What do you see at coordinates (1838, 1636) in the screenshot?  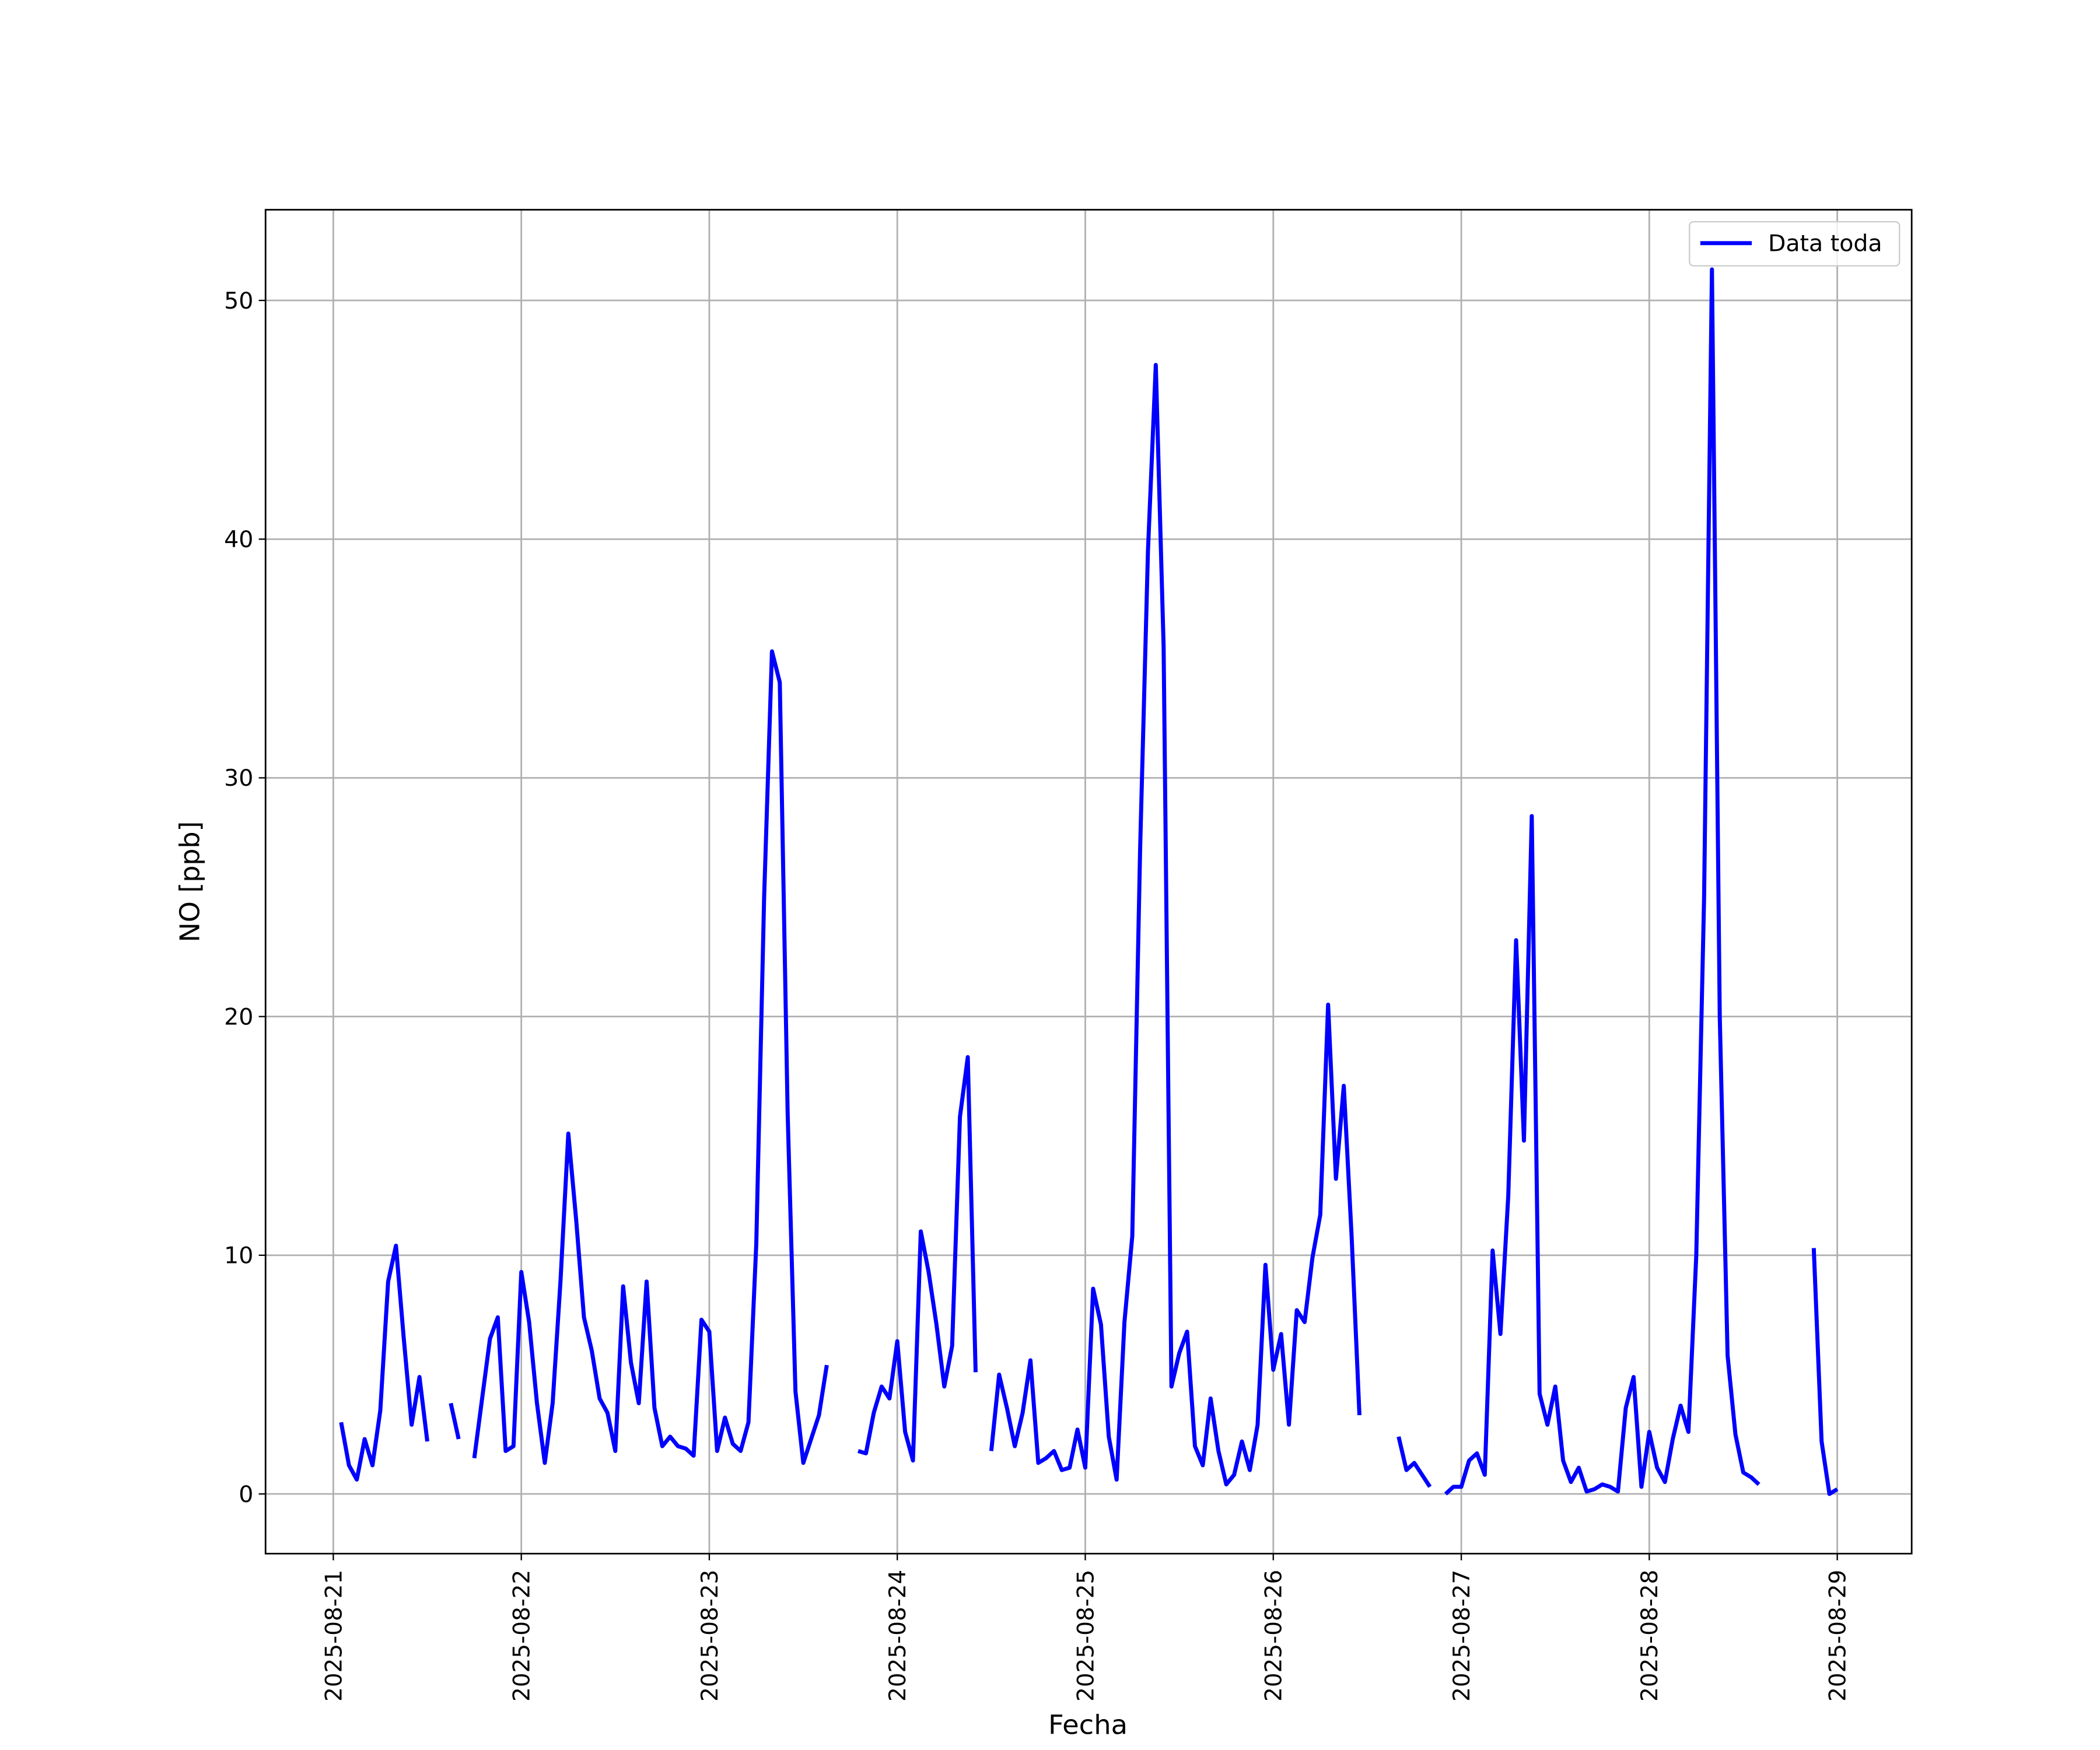 I see `x-tick-label: 2025-08-29` at bounding box center [1838, 1636].